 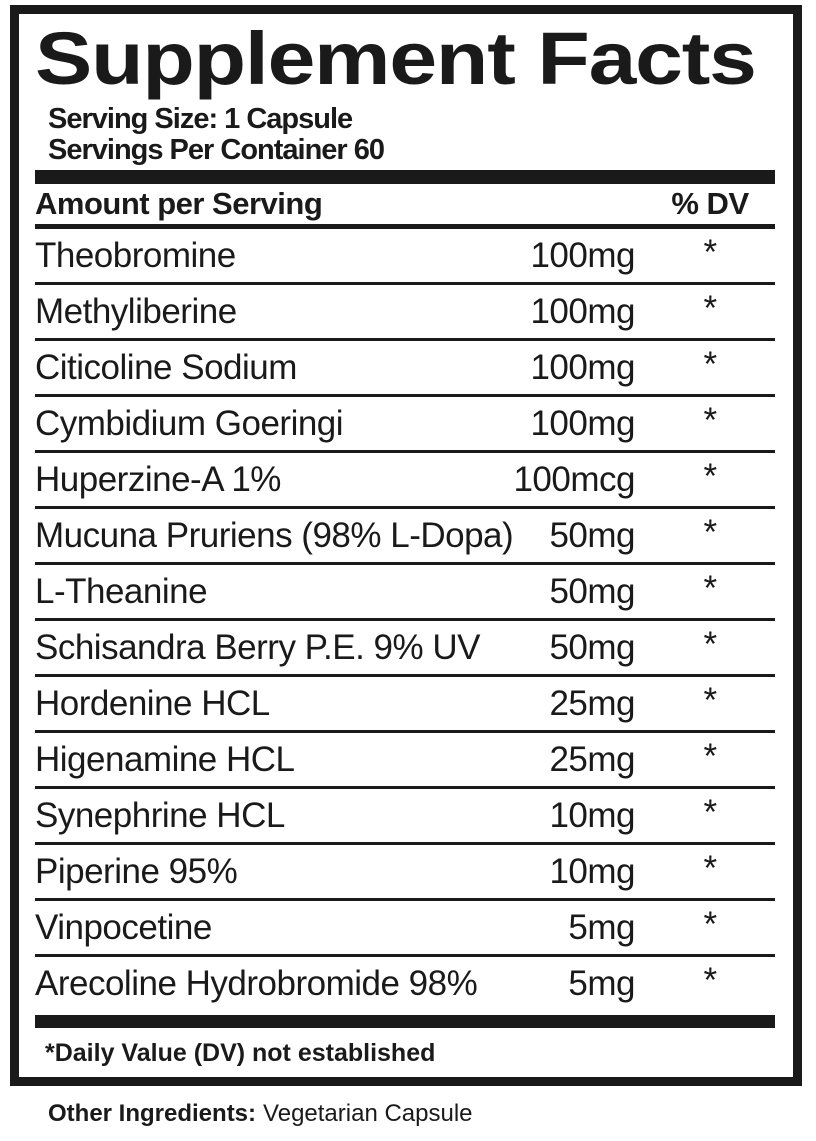 What do you see at coordinates (405, 425) in the screenshot?
I see `ingredient-row: Cymbidium Goeringi 100mg *` at bounding box center [405, 425].